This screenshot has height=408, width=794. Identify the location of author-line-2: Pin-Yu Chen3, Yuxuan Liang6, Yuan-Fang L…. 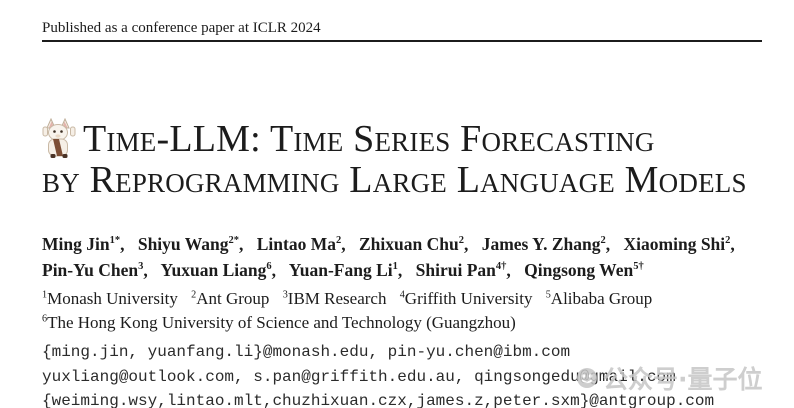
(407, 270).